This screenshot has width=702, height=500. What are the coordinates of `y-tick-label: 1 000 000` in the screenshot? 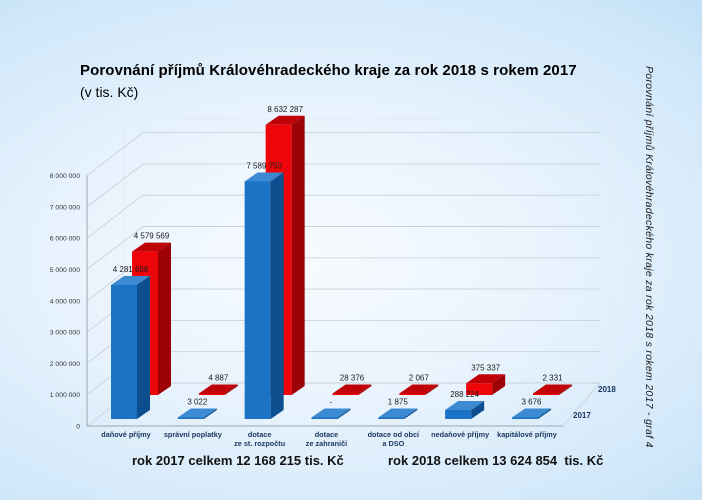 It's located at (65, 395).